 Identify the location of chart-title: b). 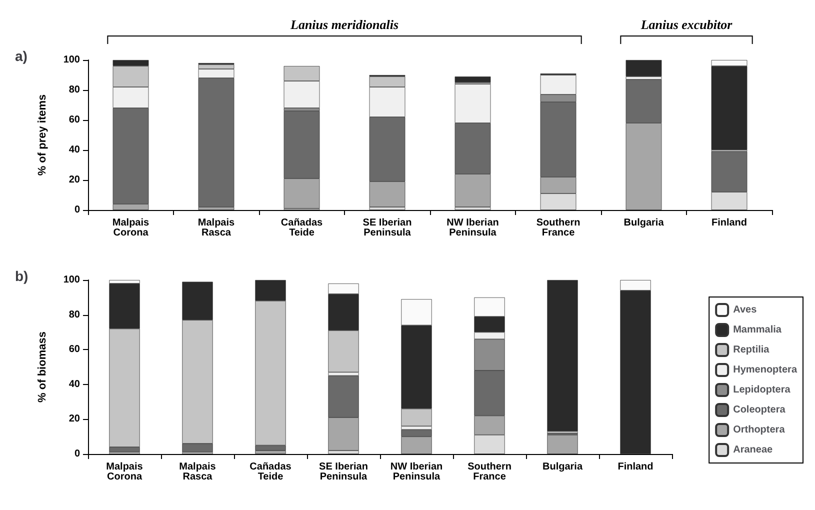
(21, 276).